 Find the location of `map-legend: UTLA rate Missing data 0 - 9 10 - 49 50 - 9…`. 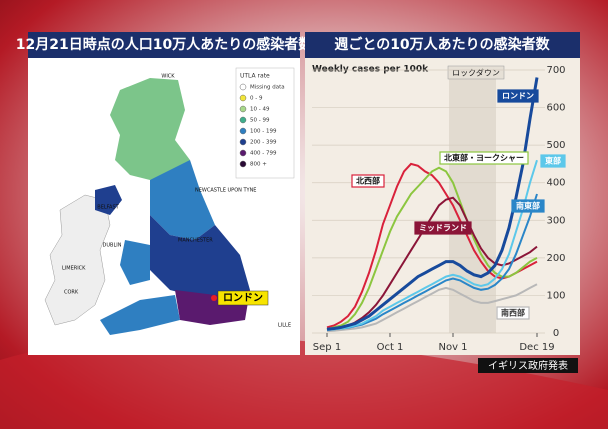

map-legend: UTLA rate Missing data 0 - 9 10 - 49 50 - 9… is located at coordinates (265, 123).